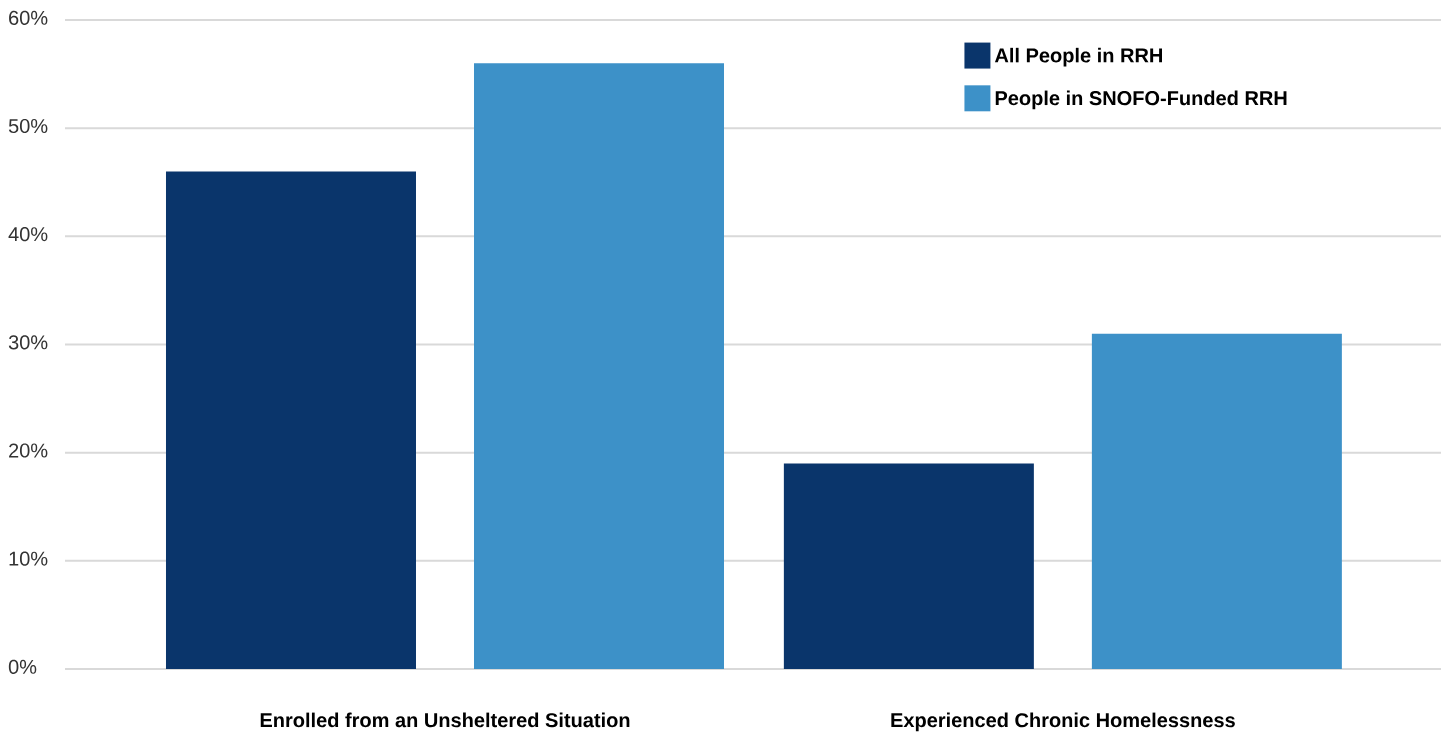 This screenshot has height=735, width=1441. Describe the element at coordinates (28, 126) in the screenshot. I see `y-tick-label: 50%` at that location.